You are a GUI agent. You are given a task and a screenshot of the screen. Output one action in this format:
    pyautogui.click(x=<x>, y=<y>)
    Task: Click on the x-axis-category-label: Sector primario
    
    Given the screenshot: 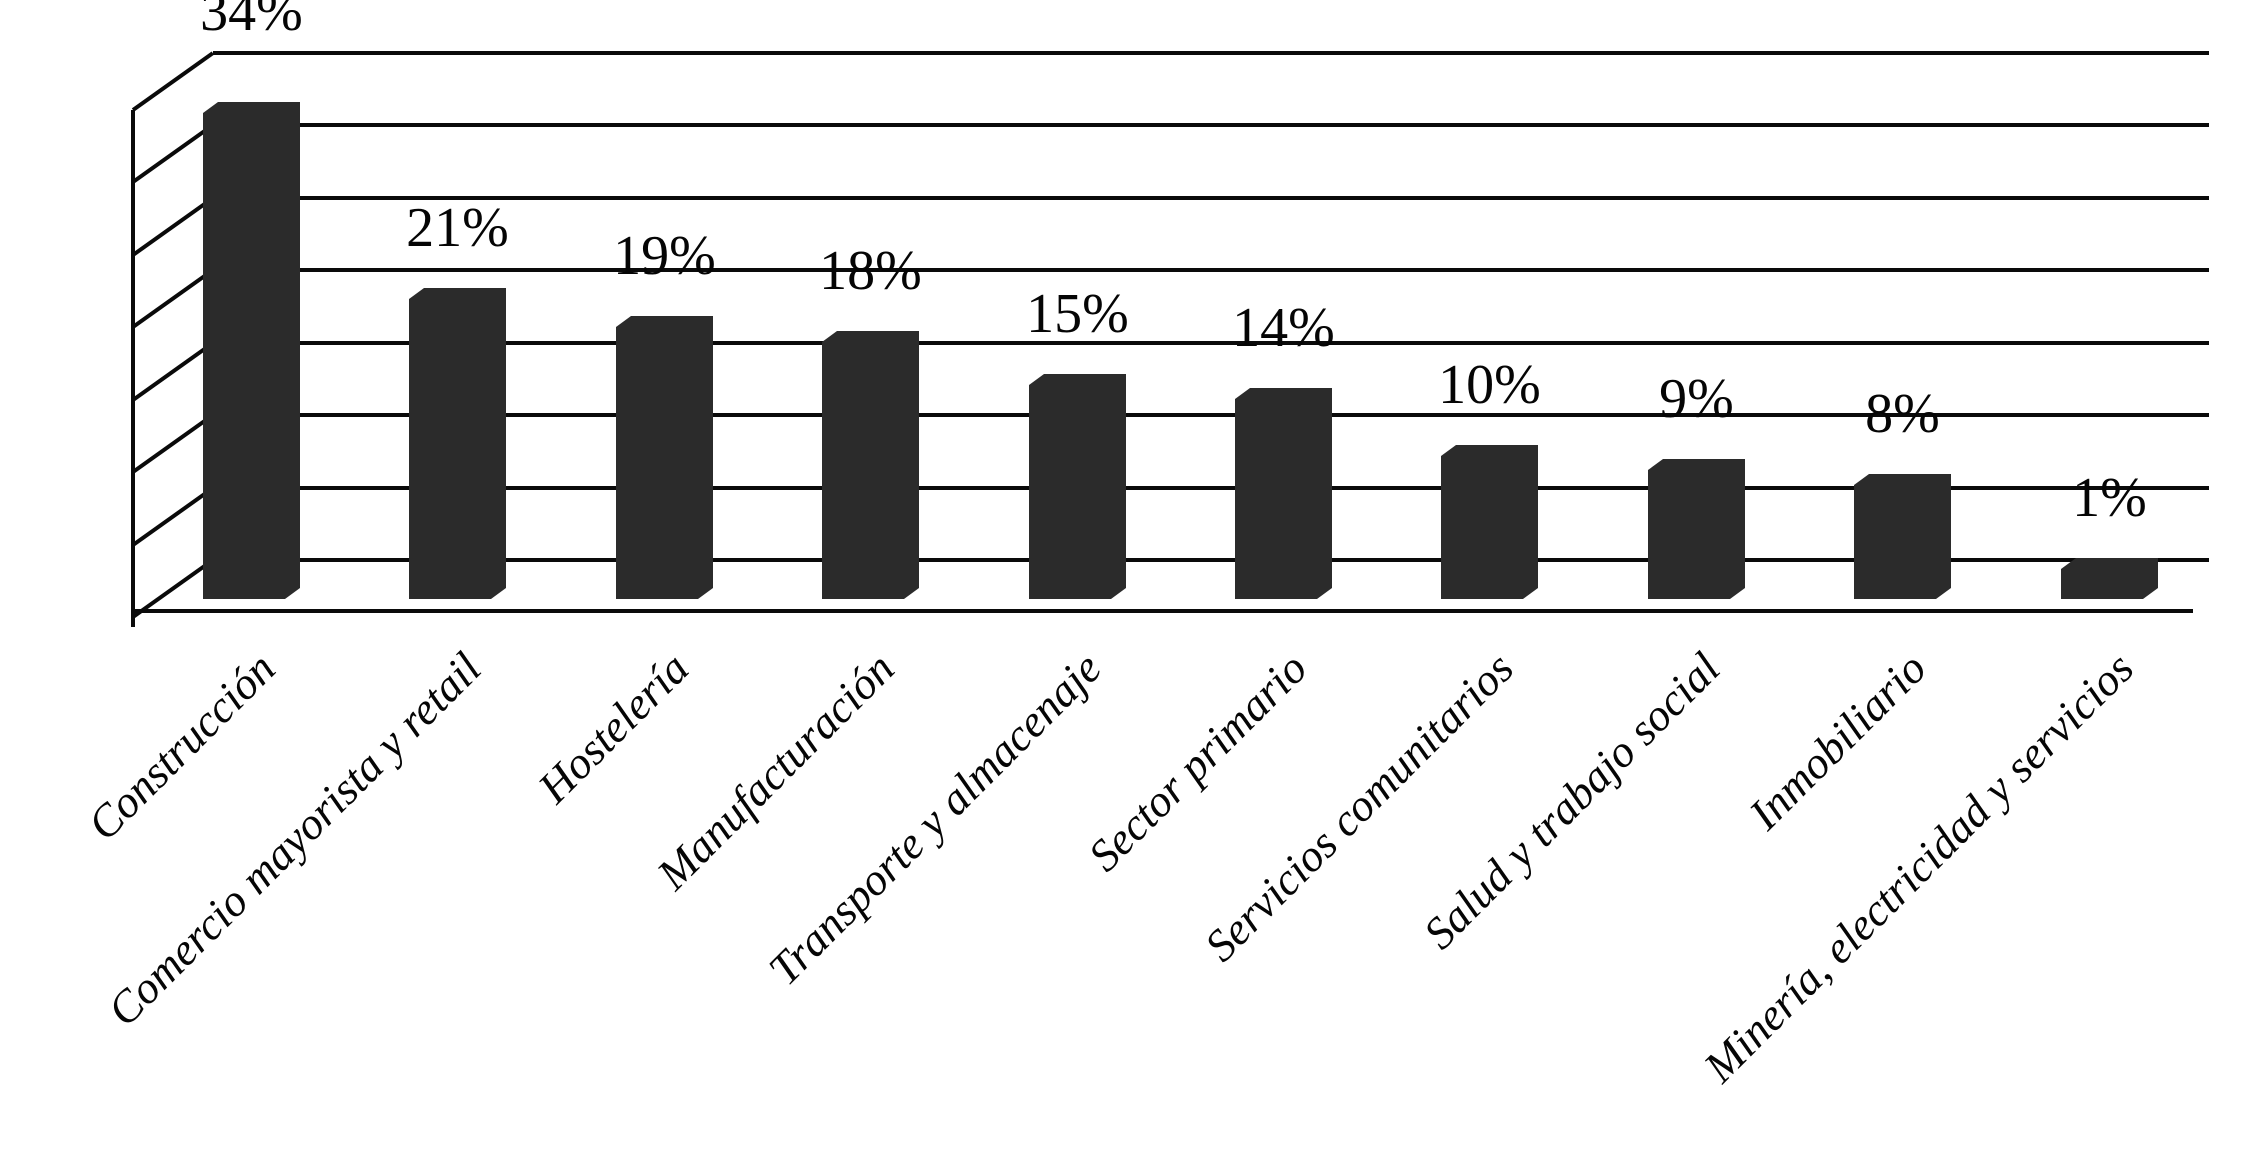 What is the action you would take?
    pyautogui.click(x=1197, y=761)
    